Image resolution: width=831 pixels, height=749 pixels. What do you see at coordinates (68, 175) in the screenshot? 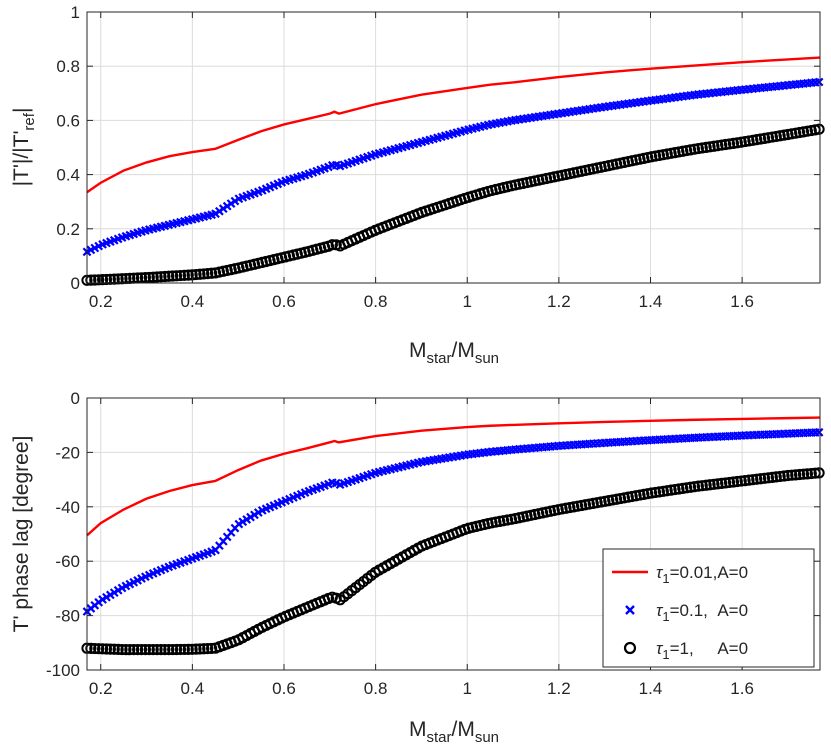
I see `magnitude-y-tick-label: 0.4` at bounding box center [68, 175].